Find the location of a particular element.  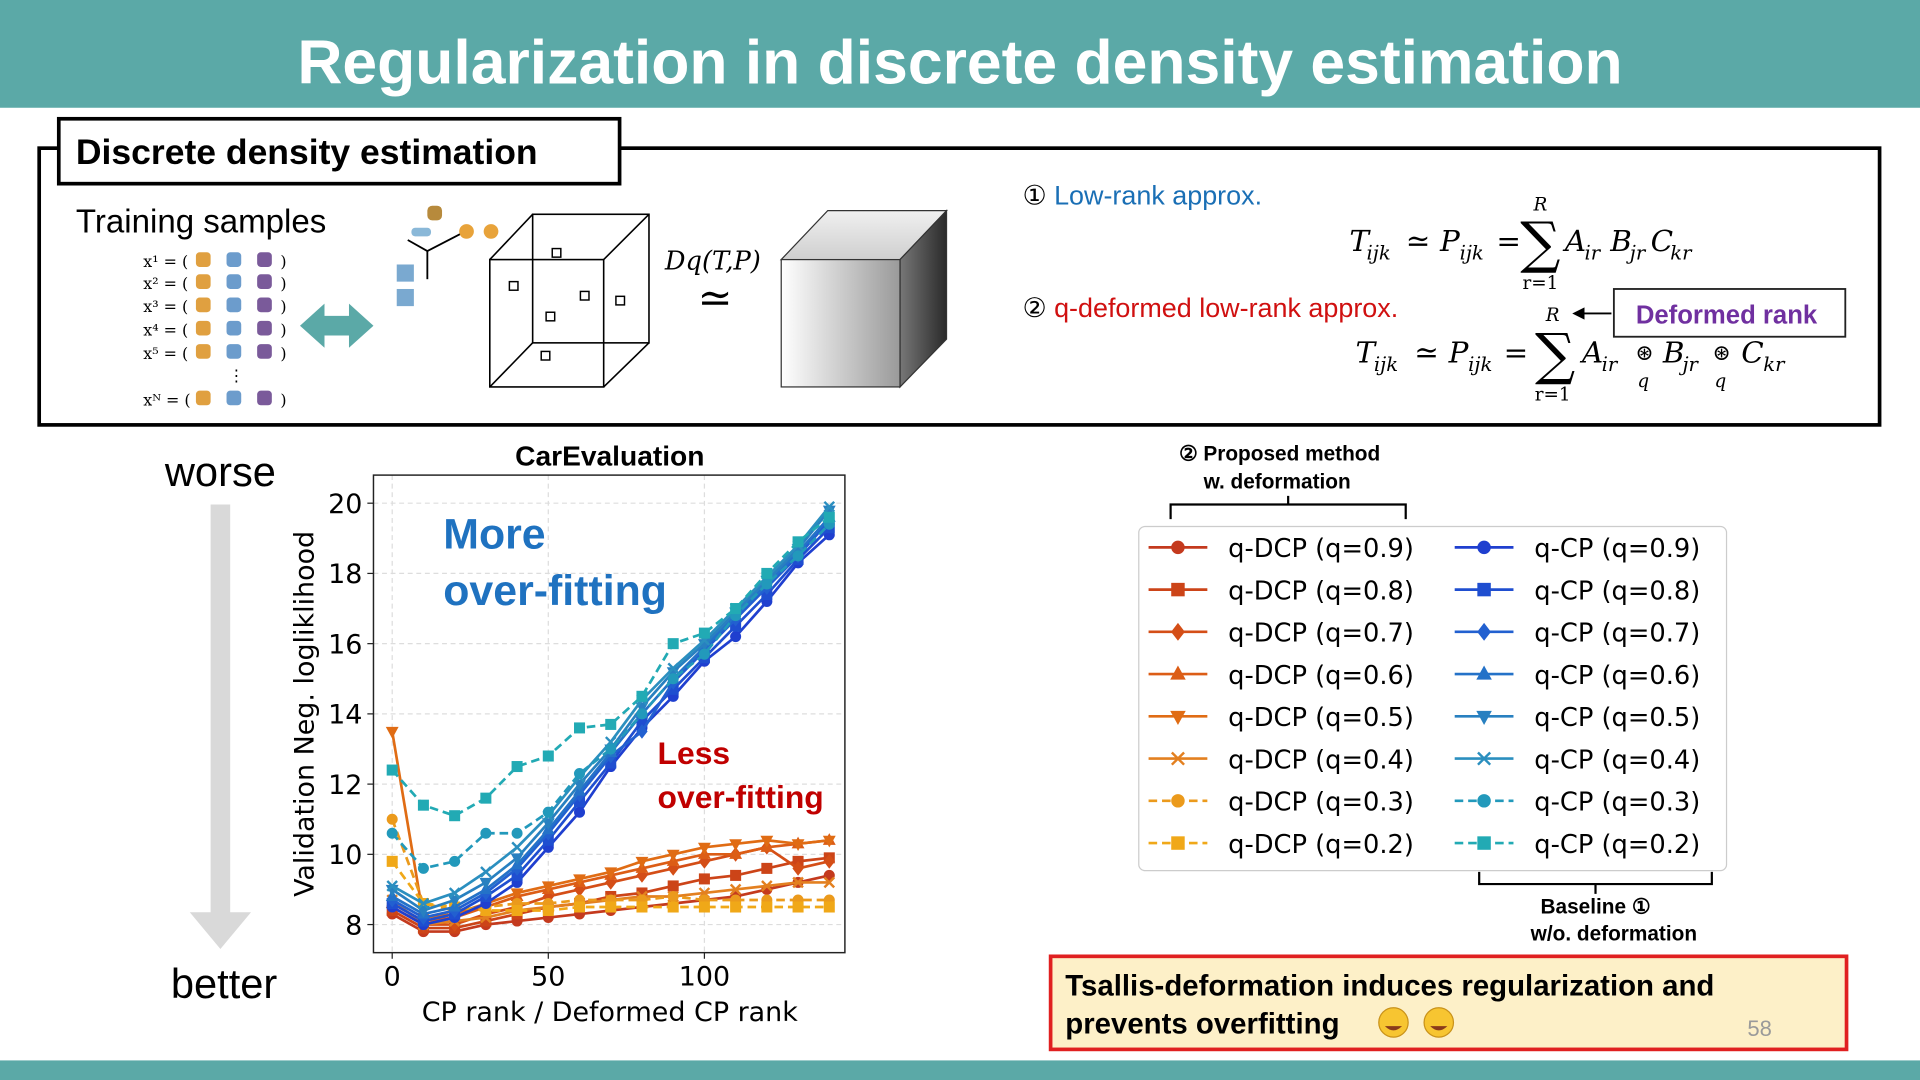

formula-token: = is located at coordinates (1516, 352).